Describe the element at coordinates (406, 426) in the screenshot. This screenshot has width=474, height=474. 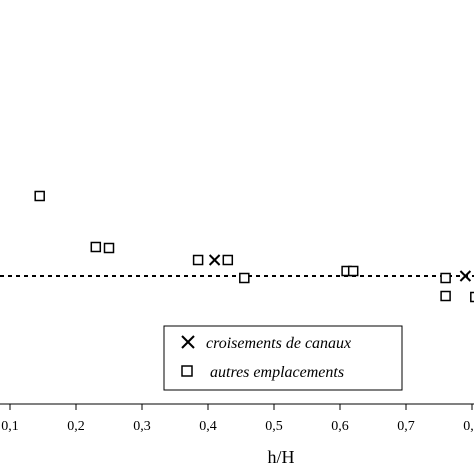
I see `x-tick-label: 0,7` at that location.